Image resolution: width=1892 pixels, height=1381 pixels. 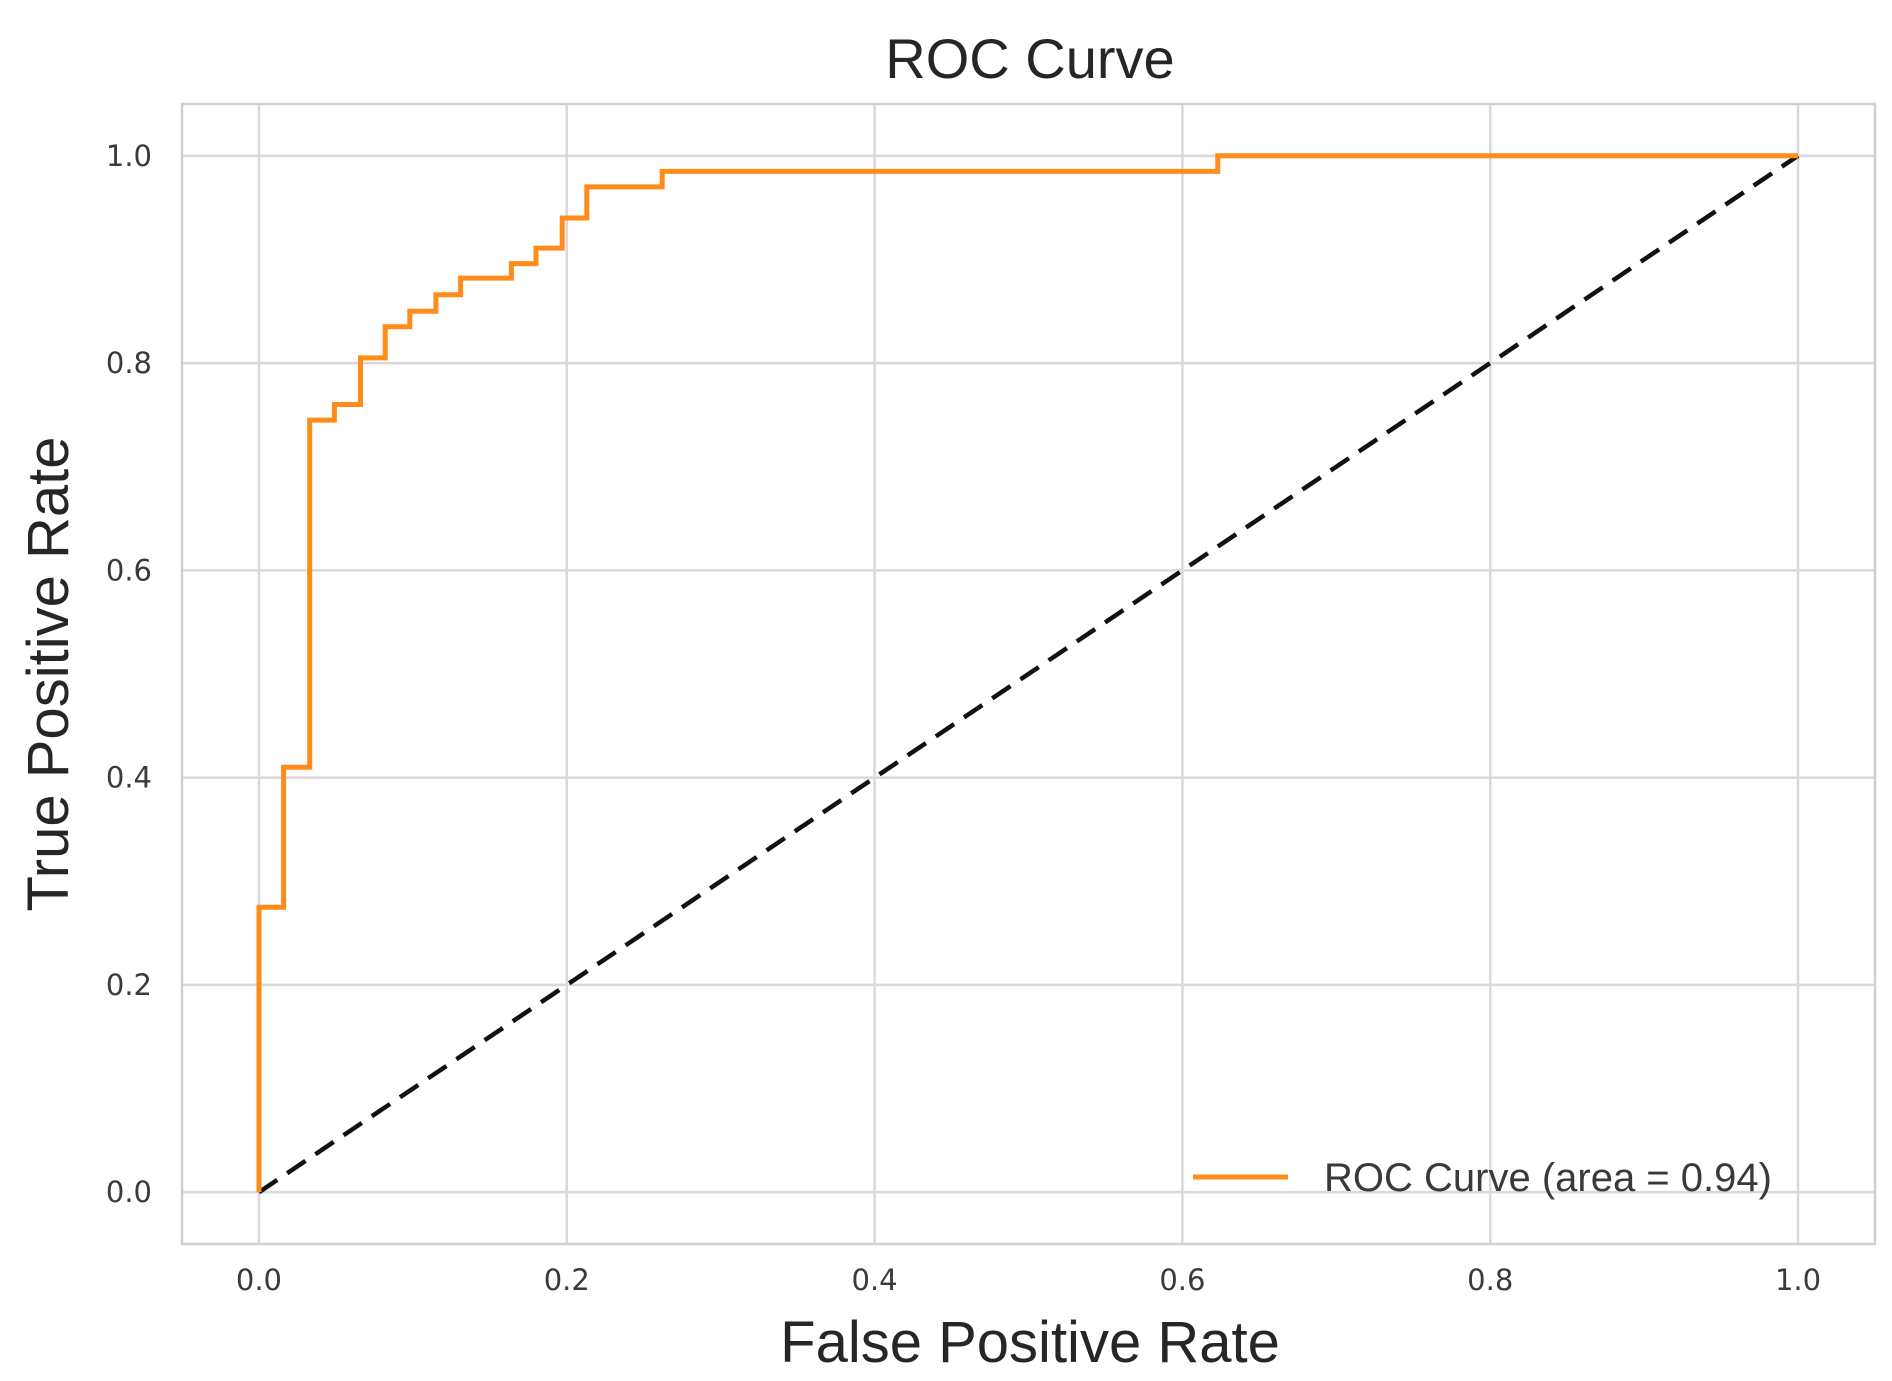 What do you see at coordinates (129, 363) in the screenshot?
I see `y-tick-label: 0.8` at bounding box center [129, 363].